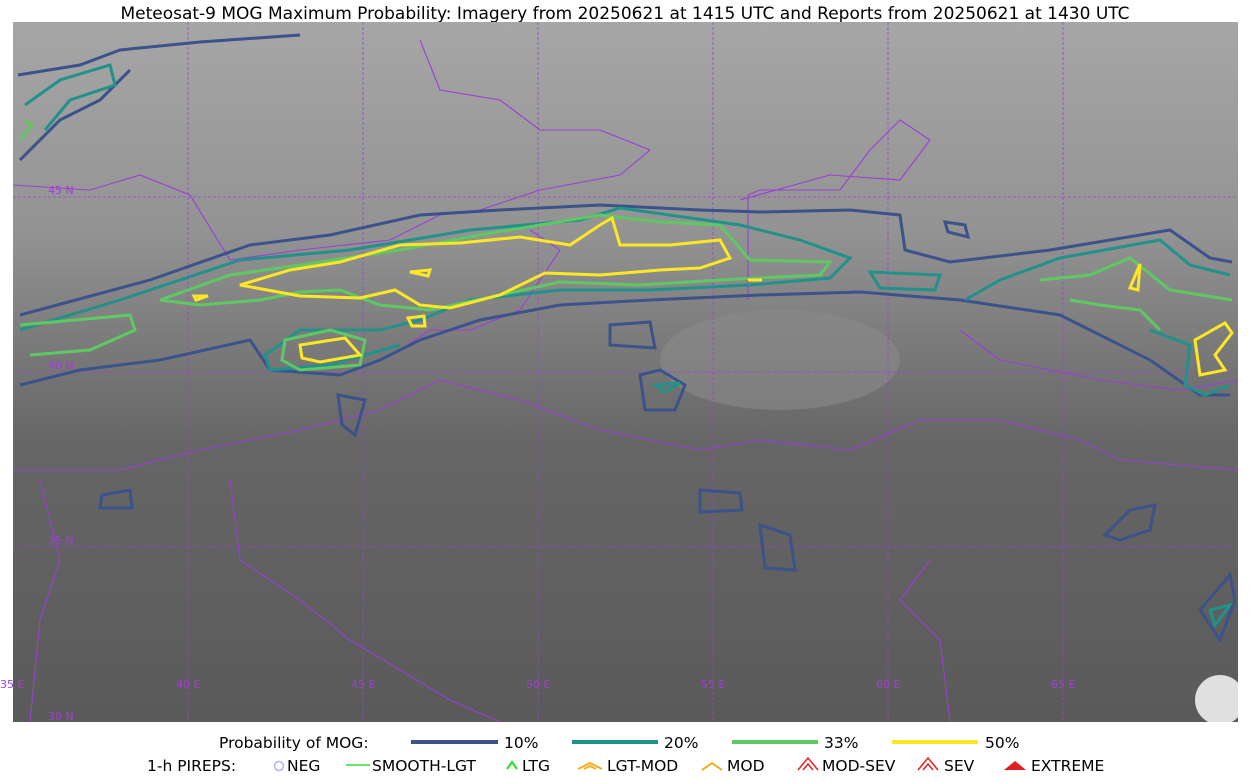 The width and height of the screenshot is (1250, 782). Describe the element at coordinates (625, 684) in the screenshot. I see `lon-labels: 40 E 45 E 50 E 55 E 60 E 65 E` at that location.